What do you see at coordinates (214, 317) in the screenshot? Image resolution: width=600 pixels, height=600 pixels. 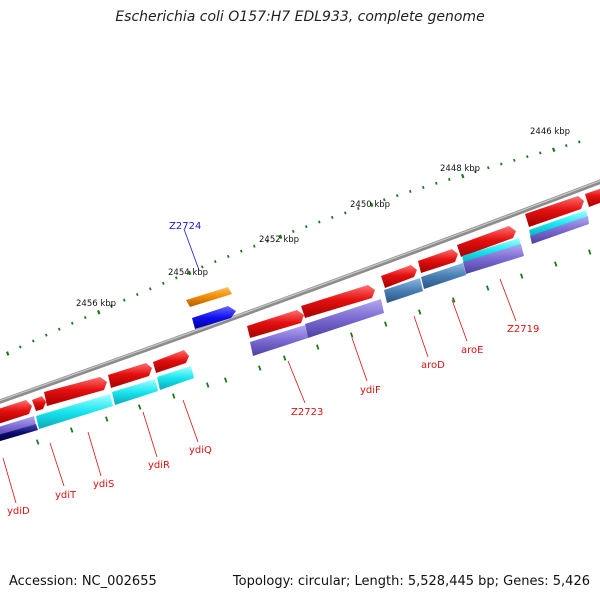 I see `gene-arrow-z2724` at bounding box center [214, 317].